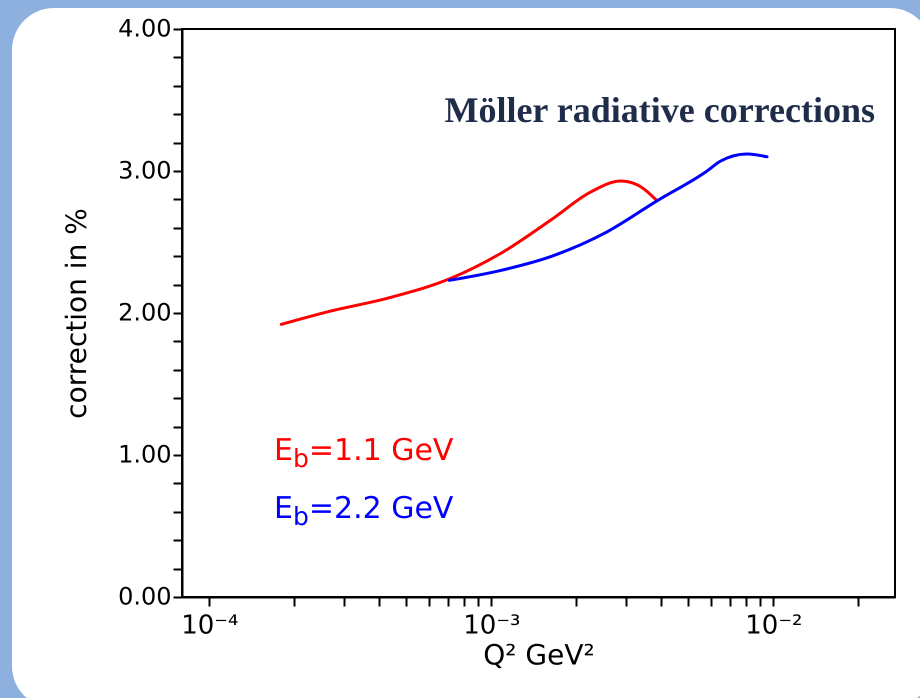 Image resolution: width=920 pixels, height=698 pixels. I want to click on x-tick-label: 10⁻², so click(773, 625).